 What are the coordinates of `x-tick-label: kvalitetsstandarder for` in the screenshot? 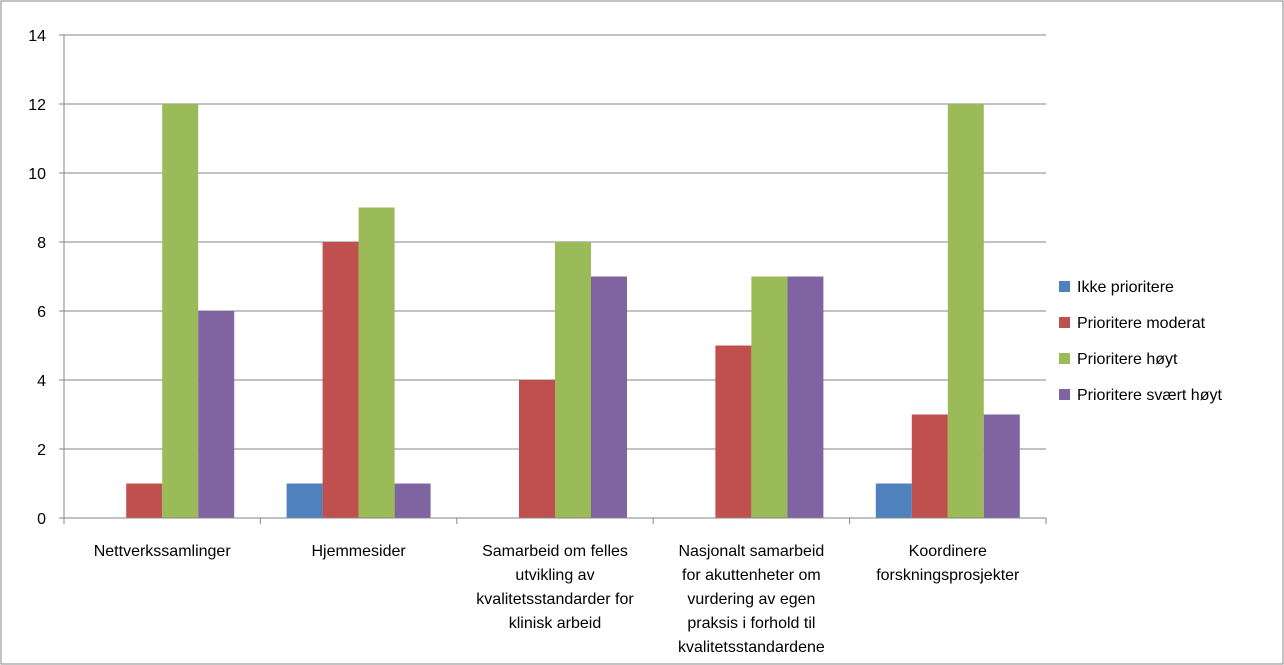 It's located at (555, 599).